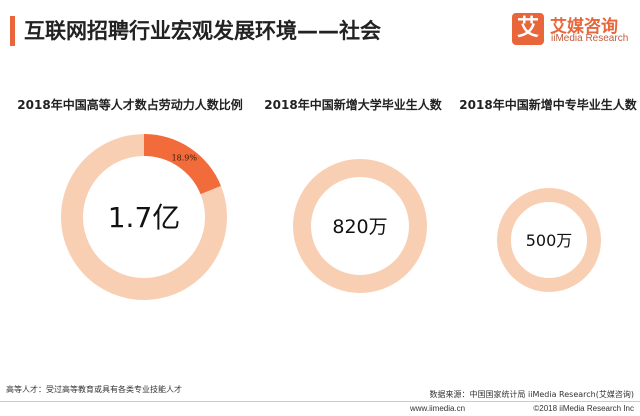 This screenshot has width=640, height=416. Describe the element at coordinates (185, 157) in the screenshot. I see `donut-0-slice-0-label: 18.9%` at that location.